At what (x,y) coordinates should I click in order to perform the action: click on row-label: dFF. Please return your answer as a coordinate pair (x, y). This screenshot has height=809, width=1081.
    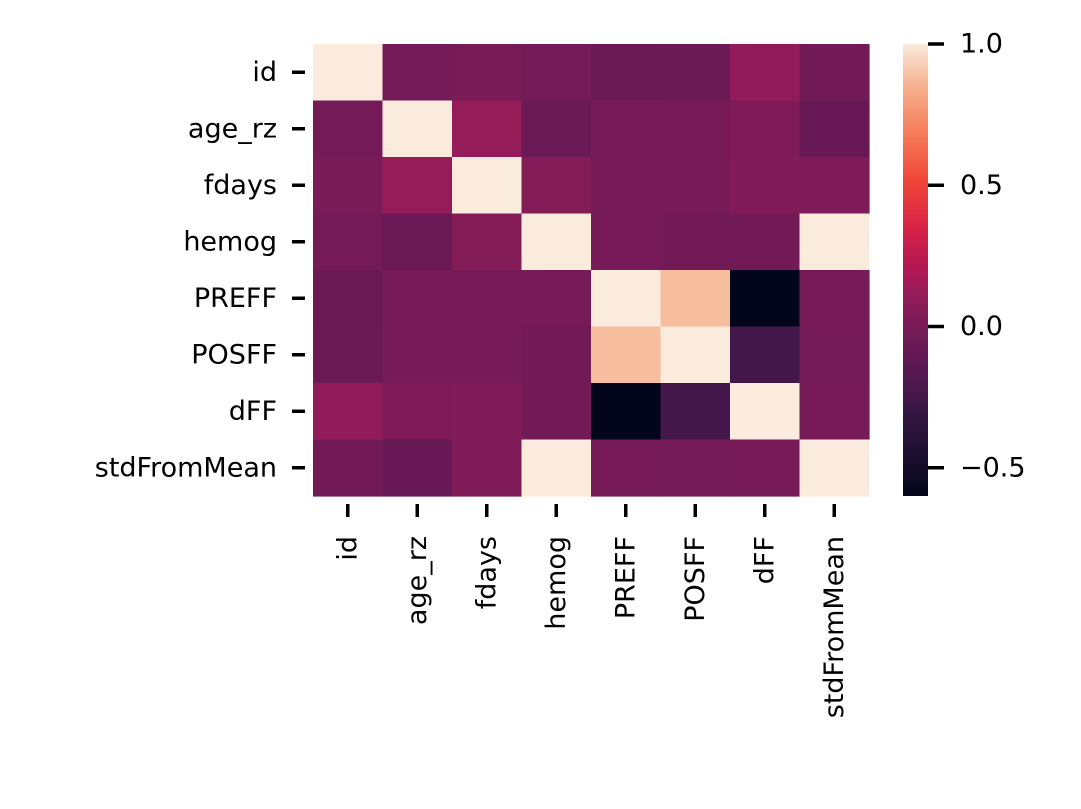
    Looking at the image, I should click on (253, 411).